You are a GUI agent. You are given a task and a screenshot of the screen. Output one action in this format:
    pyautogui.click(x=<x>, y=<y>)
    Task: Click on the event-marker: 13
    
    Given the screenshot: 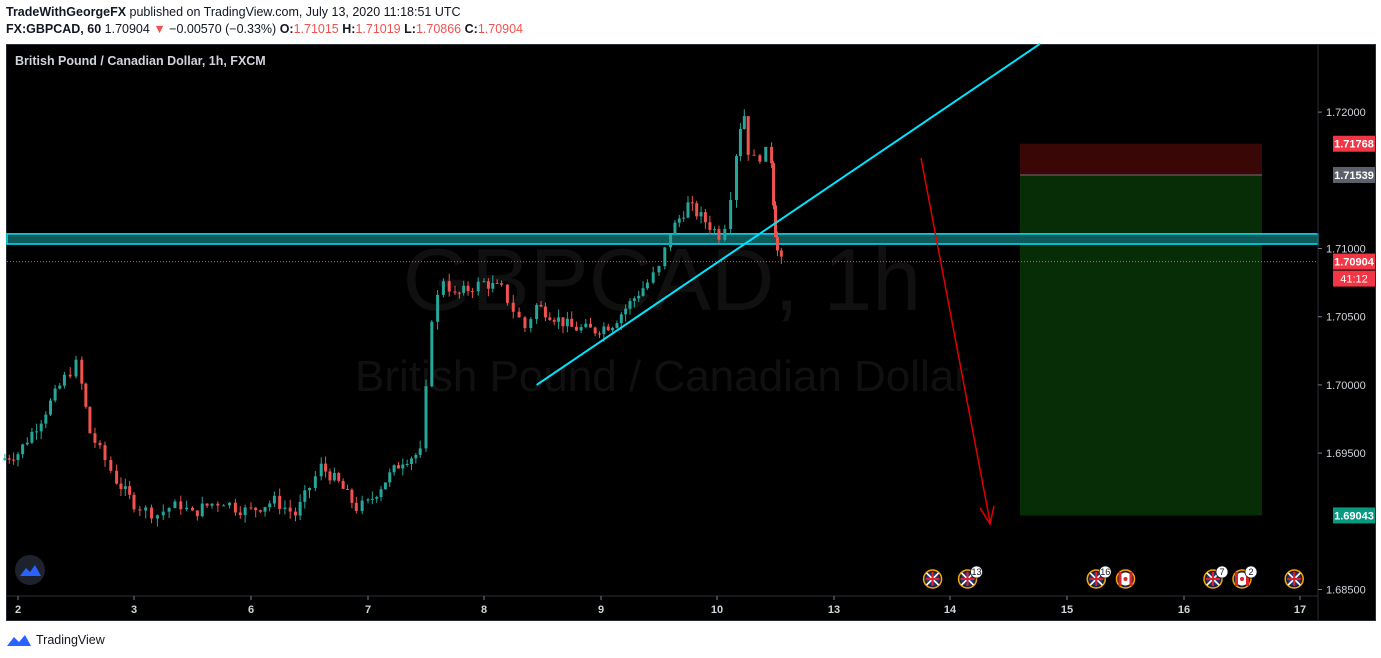 What is the action you would take?
    pyautogui.click(x=970, y=577)
    